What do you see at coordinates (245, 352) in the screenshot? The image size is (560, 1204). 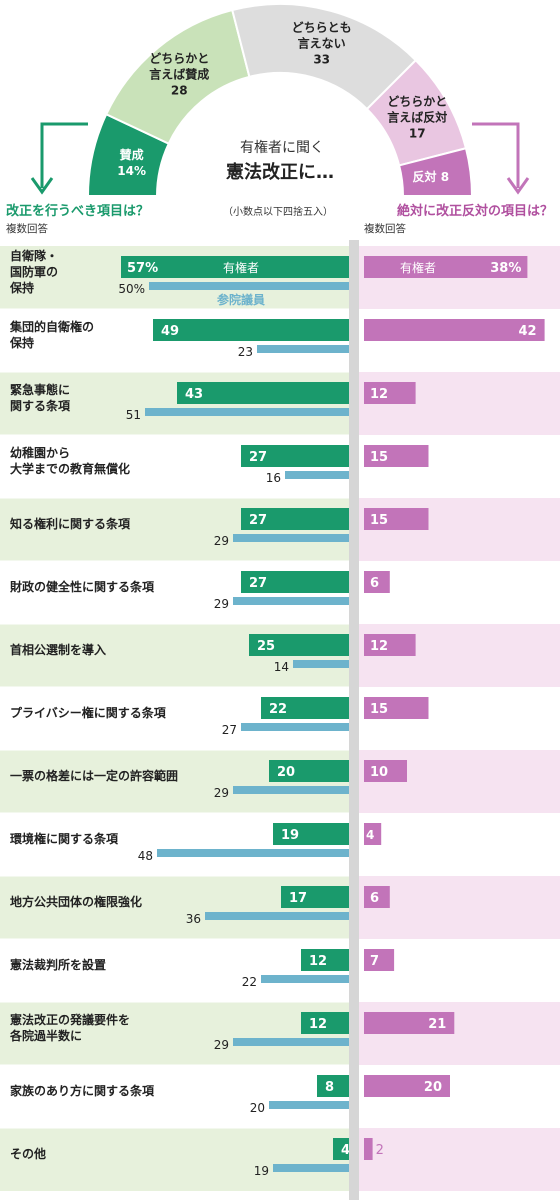 I see `bar-members-label: 23` at bounding box center [245, 352].